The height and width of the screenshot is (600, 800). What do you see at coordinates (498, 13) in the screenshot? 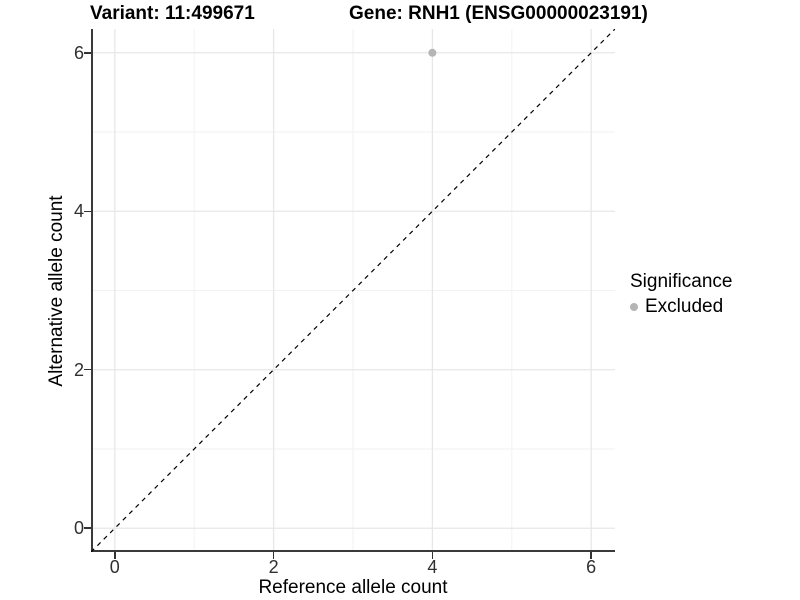
I see `plot-title-gene: Gene: RNH1 (ENSG00000023191)` at bounding box center [498, 13].